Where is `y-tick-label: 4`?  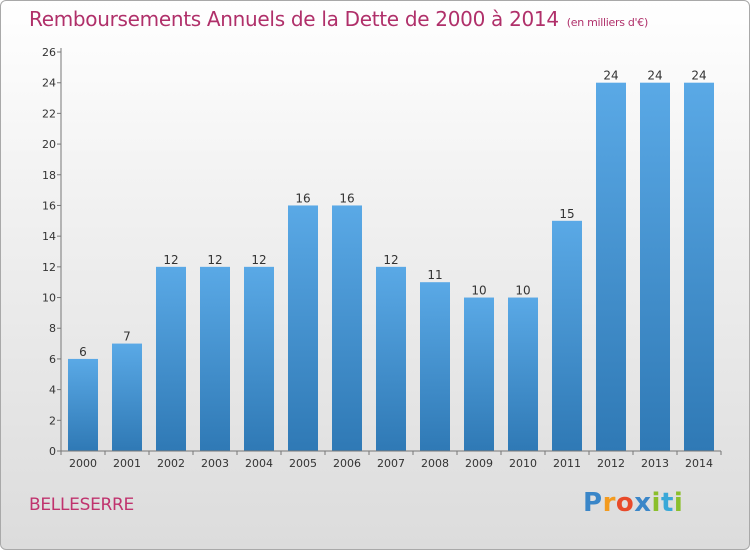 y-tick-label: 4 is located at coordinates (52, 390).